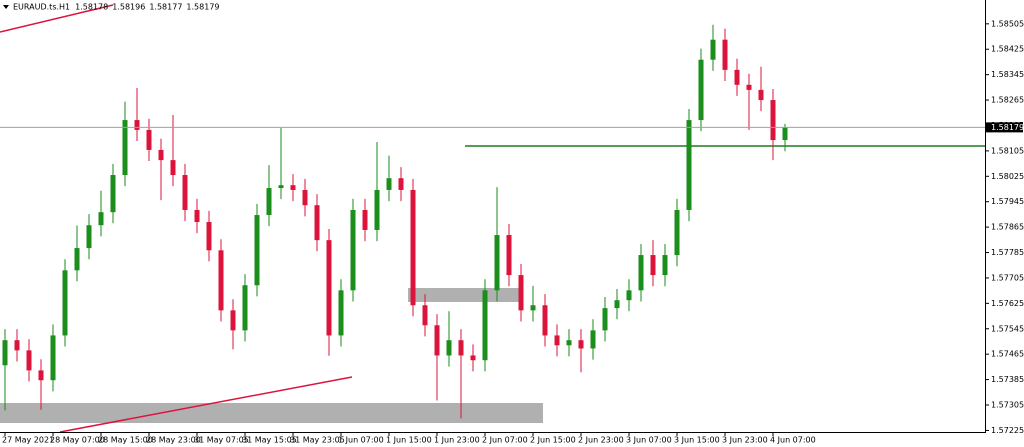  What do you see at coordinates (745, 440) in the screenshot?
I see `x-tick-label: 3 Jun 23:00` at bounding box center [745, 440].